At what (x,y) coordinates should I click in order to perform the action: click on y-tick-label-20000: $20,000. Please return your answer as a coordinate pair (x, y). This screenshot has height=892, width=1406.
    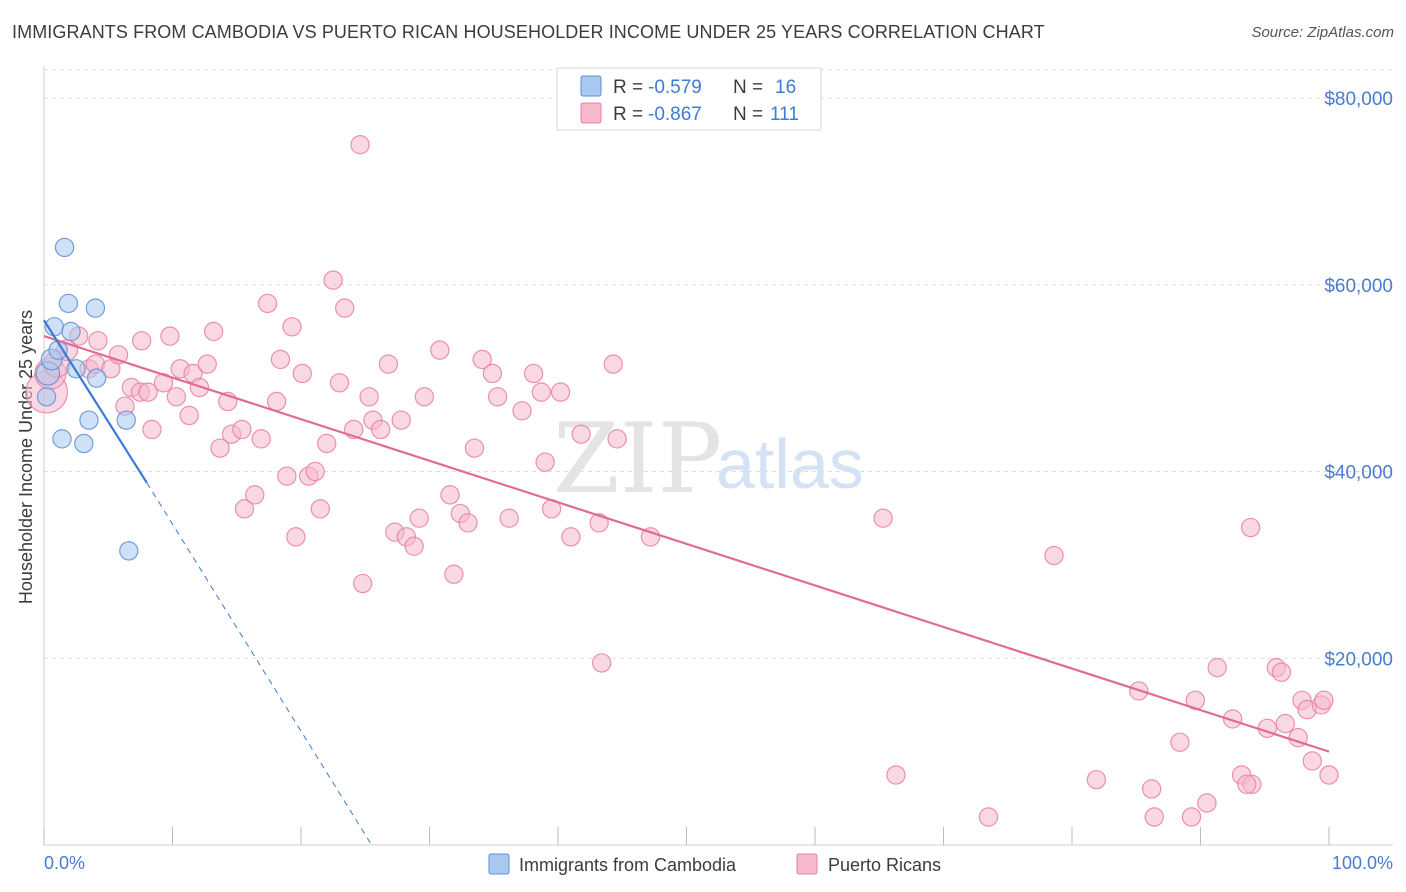
    Looking at the image, I should click on (1358, 659).